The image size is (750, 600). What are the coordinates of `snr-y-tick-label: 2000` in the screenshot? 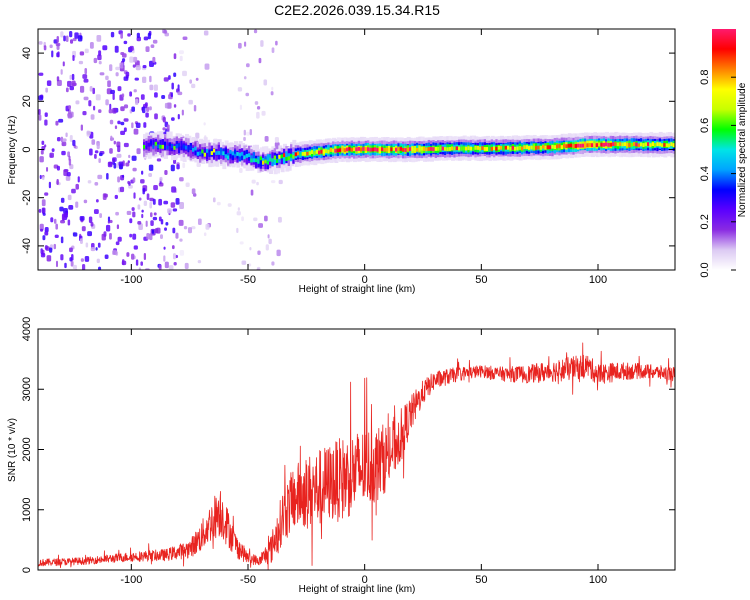 It's located at (27, 449).